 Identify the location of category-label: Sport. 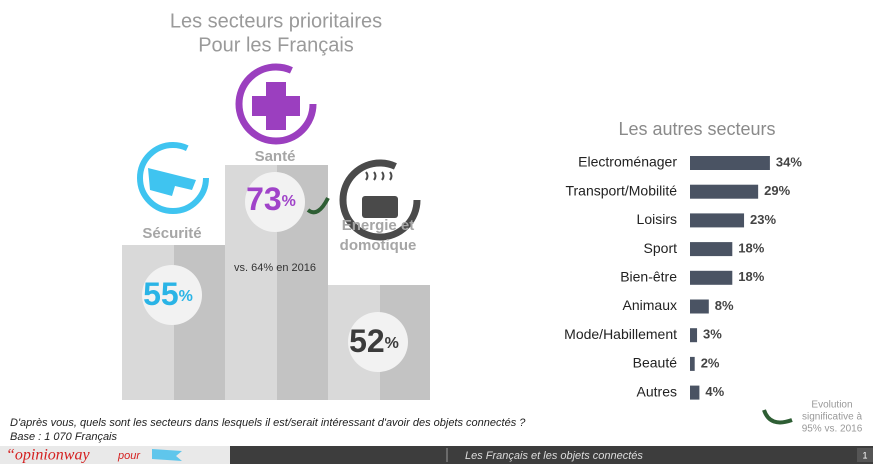
(661, 248).